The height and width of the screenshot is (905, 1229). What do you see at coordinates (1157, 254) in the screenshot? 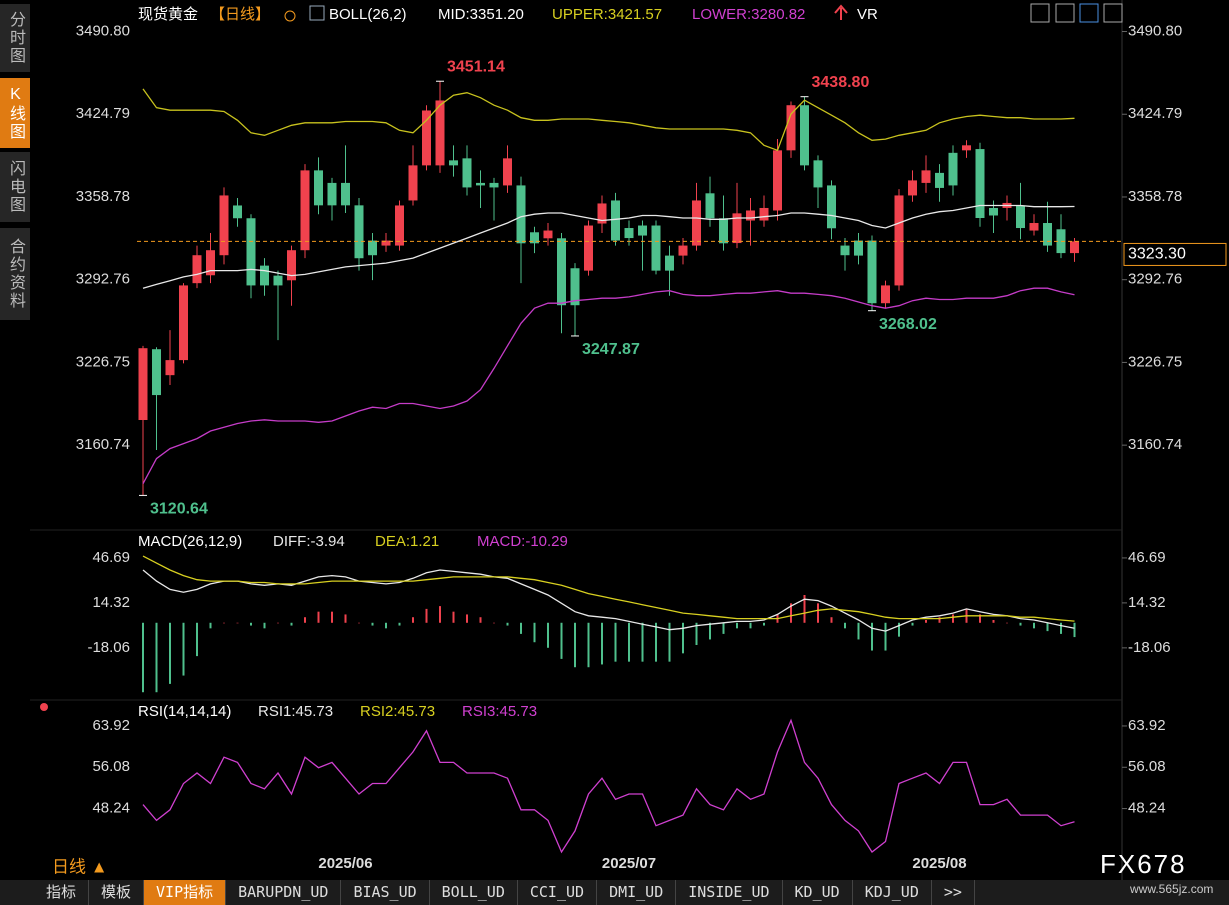
I see `current-price-label: 3323.30` at bounding box center [1157, 254].